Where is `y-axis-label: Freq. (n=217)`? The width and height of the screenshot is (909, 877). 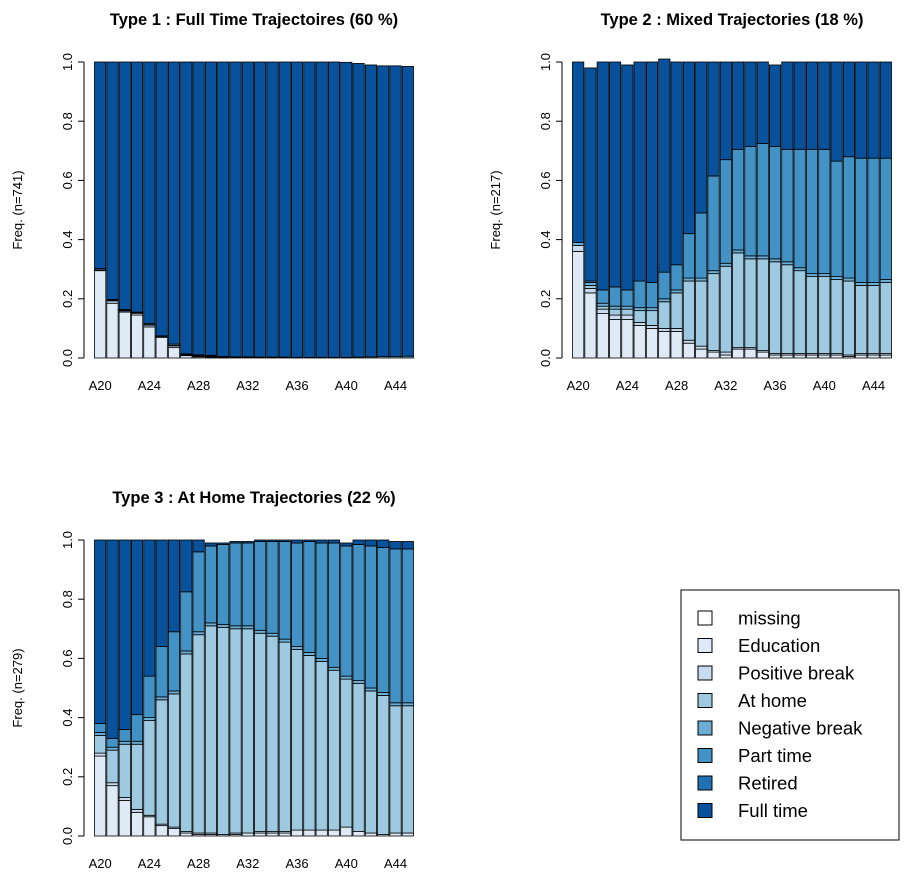 y-axis-label: Freq. (n=217) is located at coordinates (495, 209).